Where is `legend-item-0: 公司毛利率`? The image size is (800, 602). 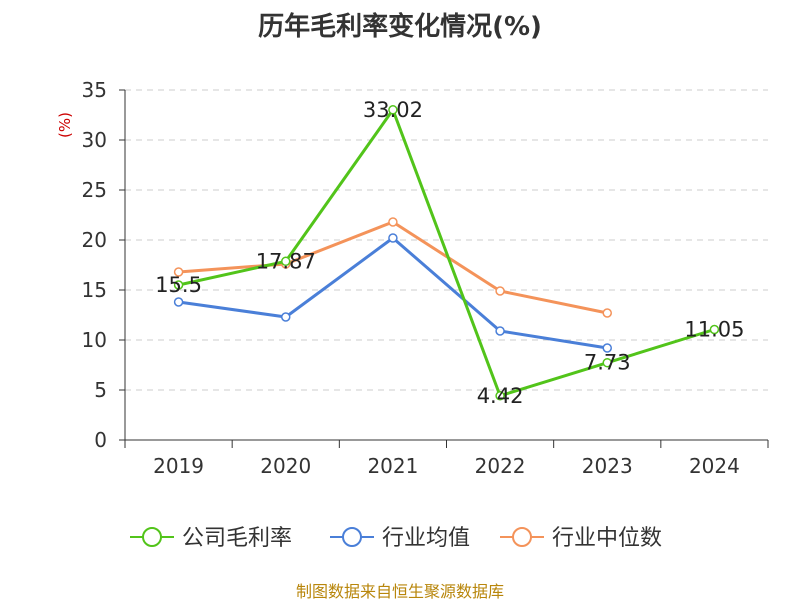 legend-item-0: 公司毛利率 is located at coordinates (211, 538).